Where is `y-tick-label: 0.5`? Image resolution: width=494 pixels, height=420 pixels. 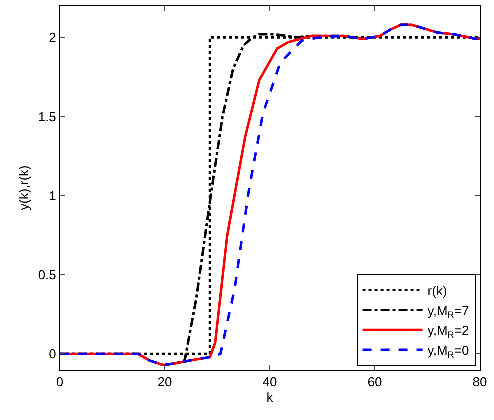 y-tick-label: 0.5 is located at coordinates (47, 275).